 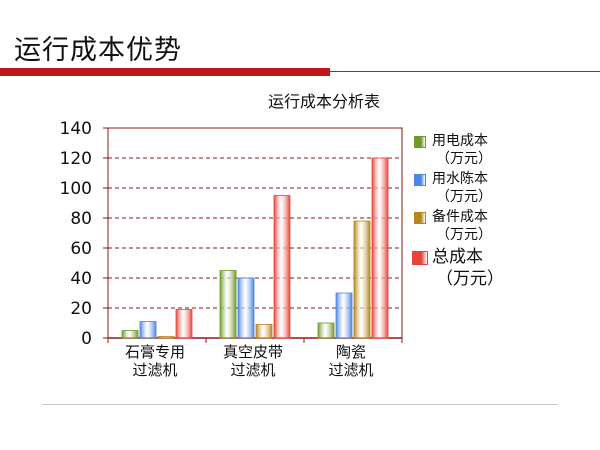 What do you see at coordinates (81, 219) in the screenshot?
I see `y-tick-label: 80` at bounding box center [81, 219].